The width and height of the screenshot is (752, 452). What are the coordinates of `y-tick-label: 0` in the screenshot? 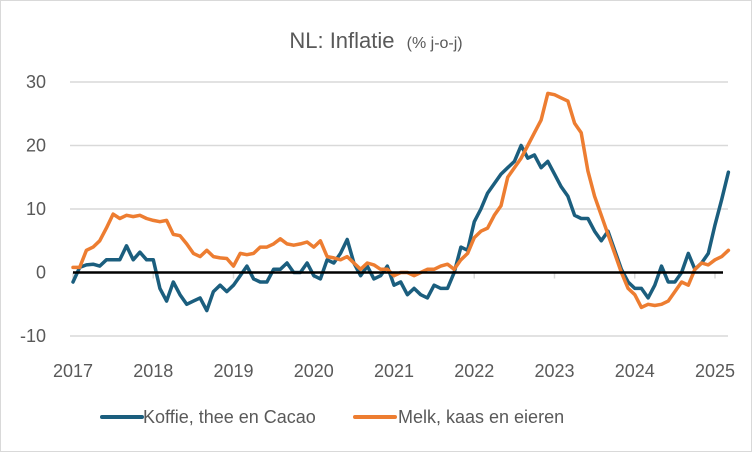 It's located at (41, 273).